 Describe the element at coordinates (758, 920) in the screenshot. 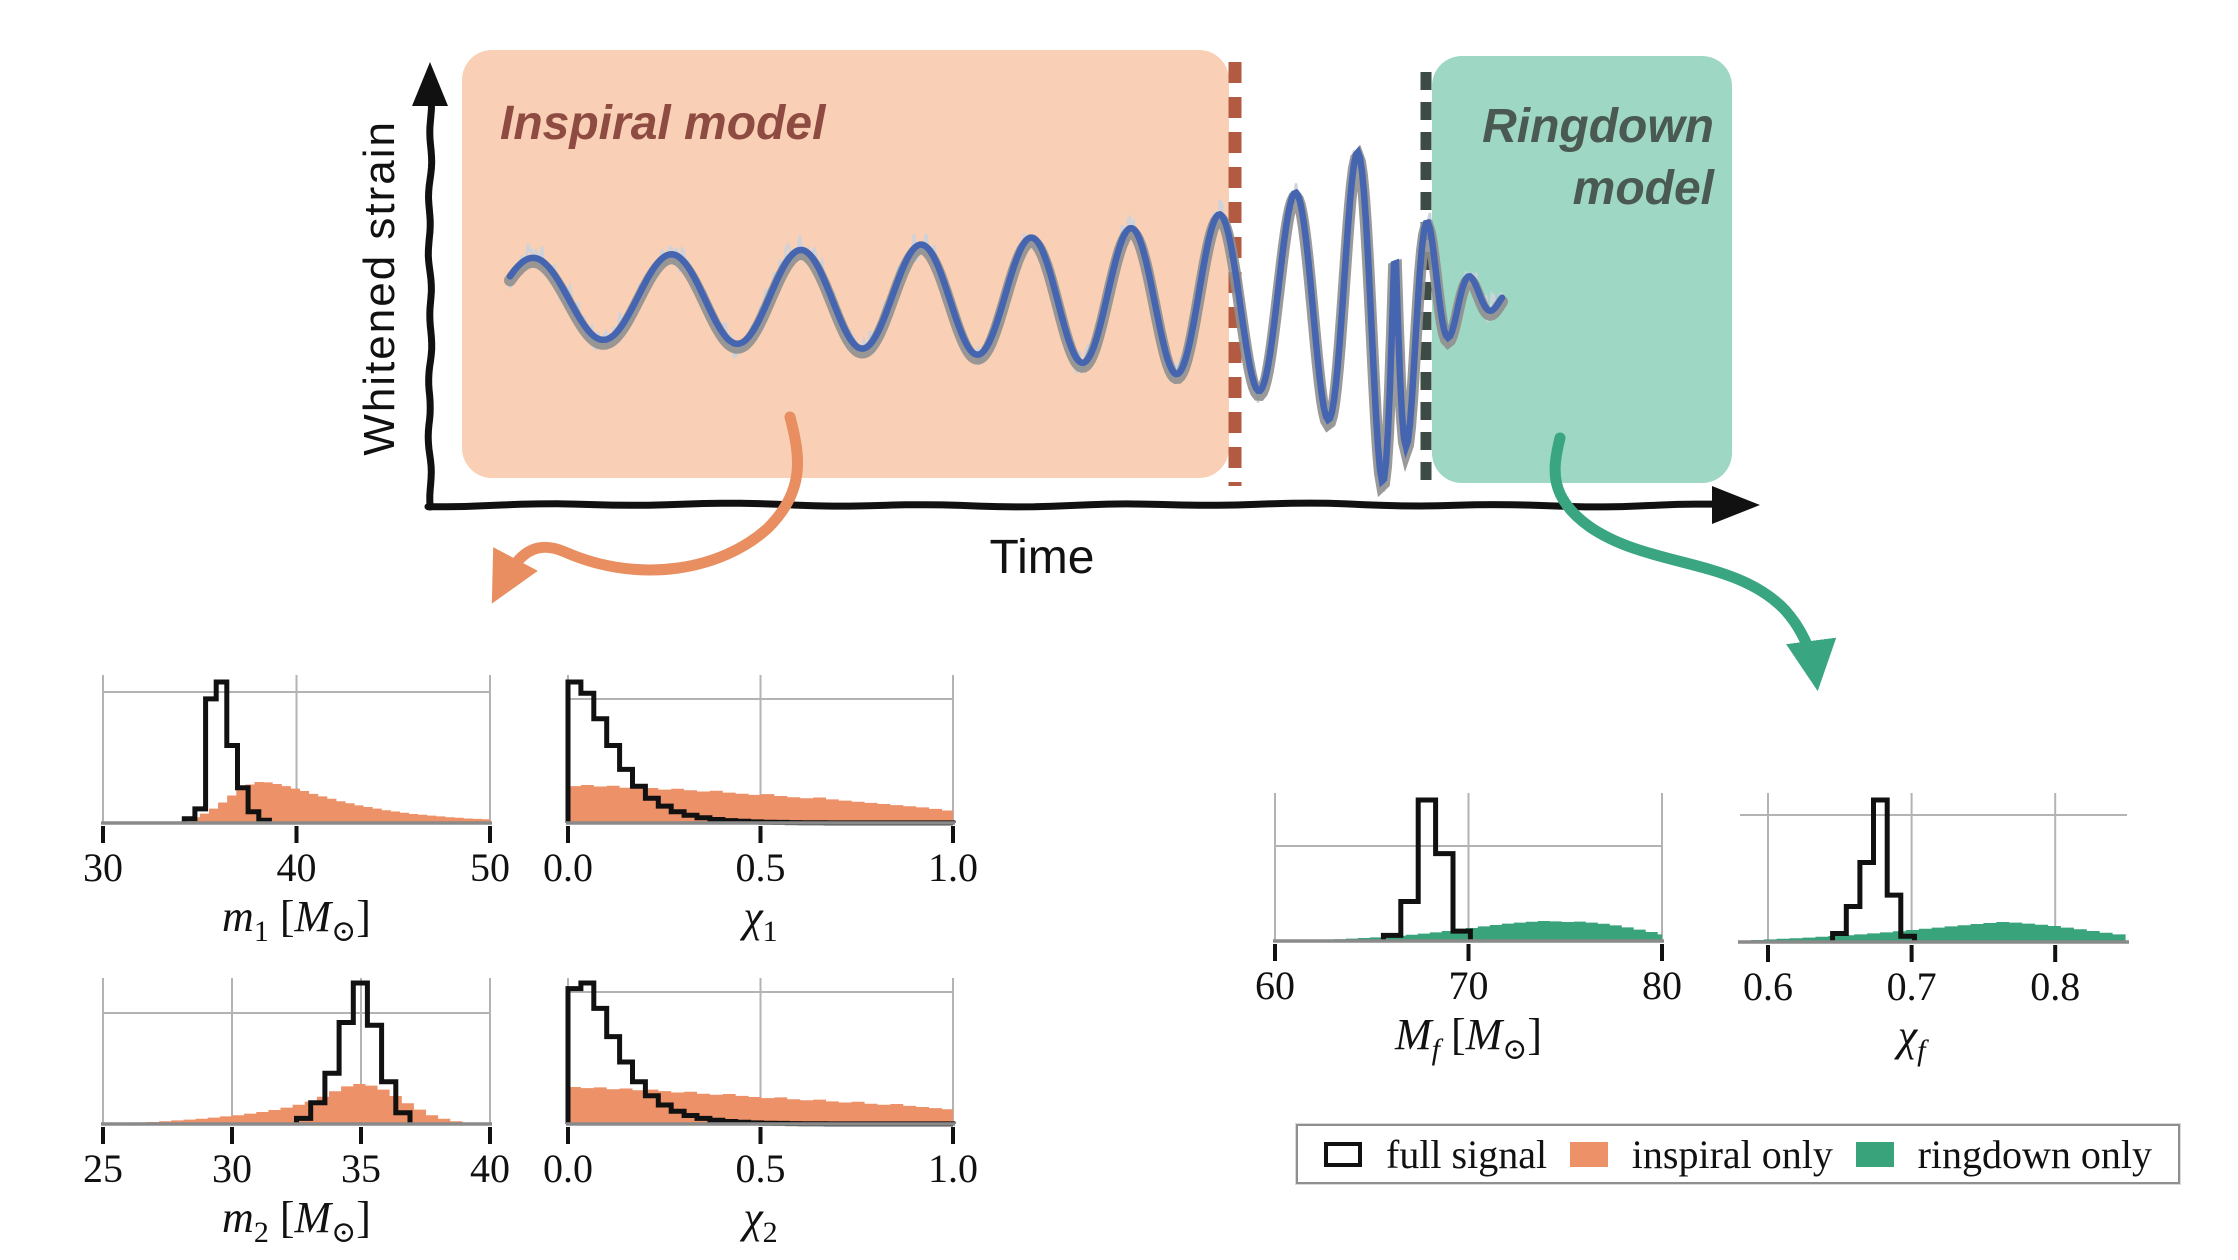

I see `axis-label-chi1: χ1` at that location.